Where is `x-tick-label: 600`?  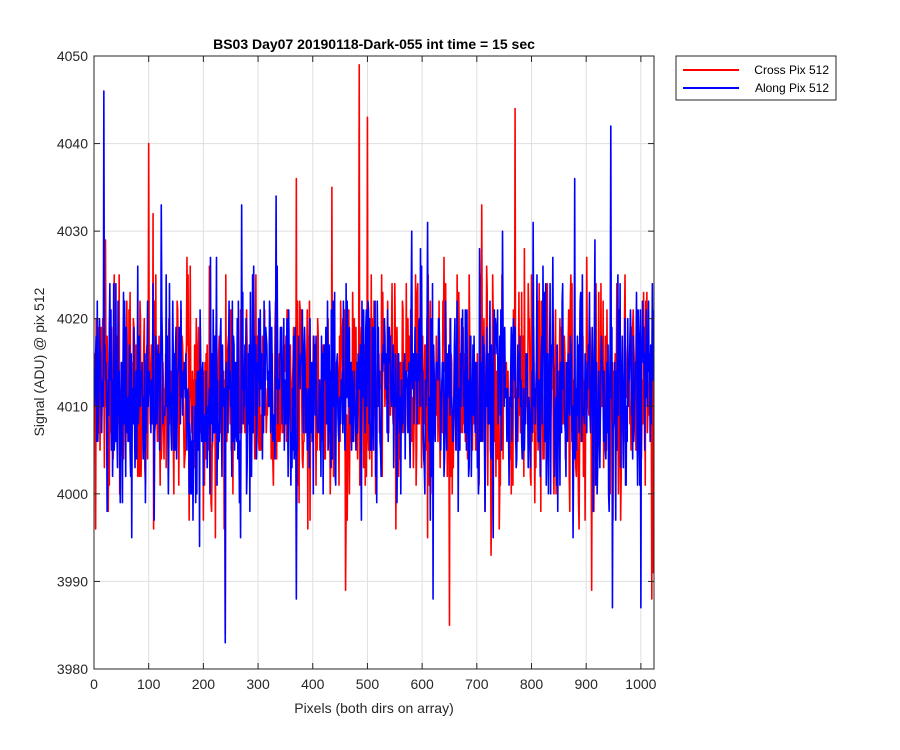 x-tick-label: 600 is located at coordinates (422, 684).